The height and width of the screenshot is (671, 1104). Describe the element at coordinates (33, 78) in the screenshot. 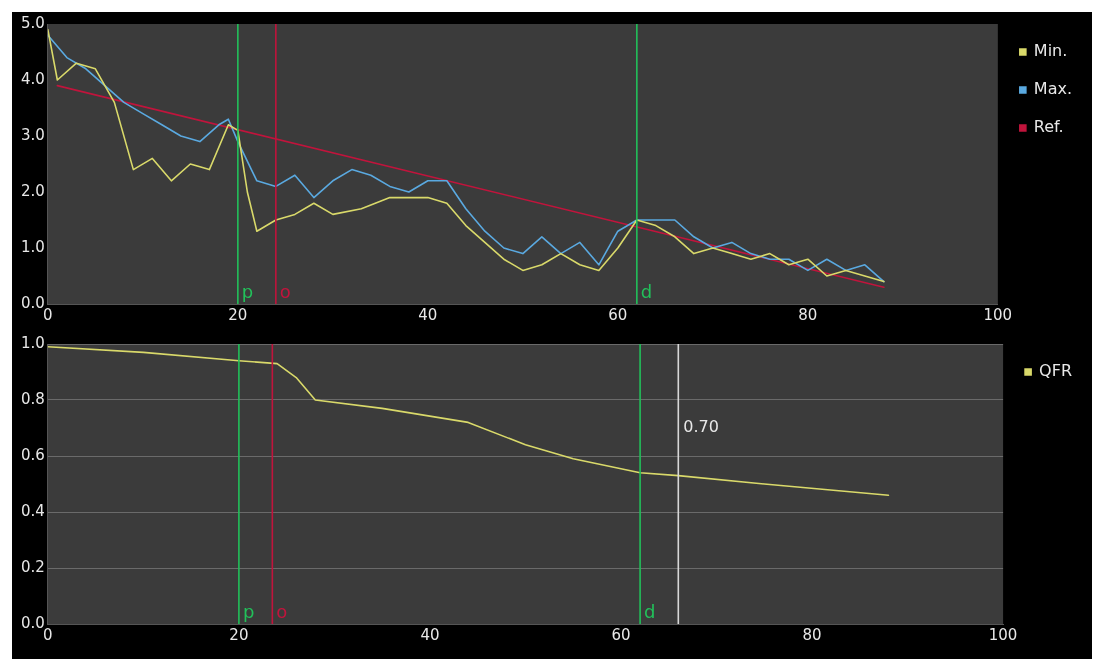

I see `y-tick-label: 4.0` at that location.